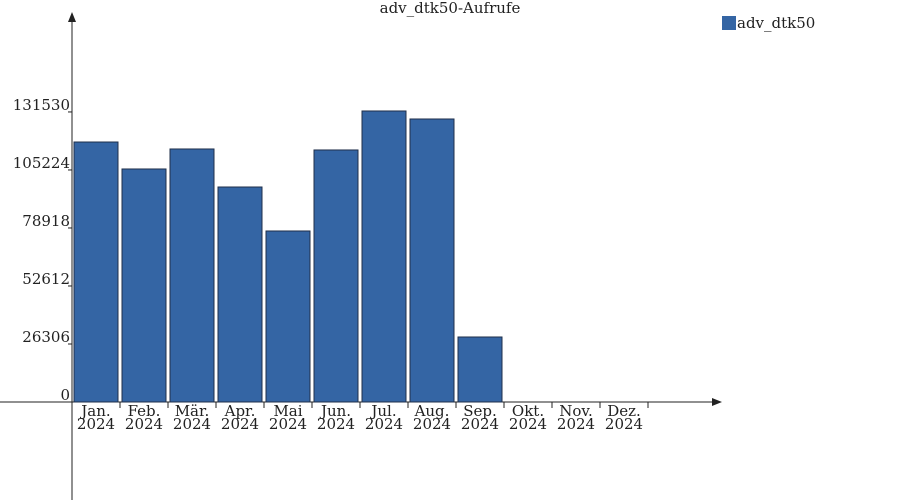  I want to click on legend-swatch, so click(729, 23).